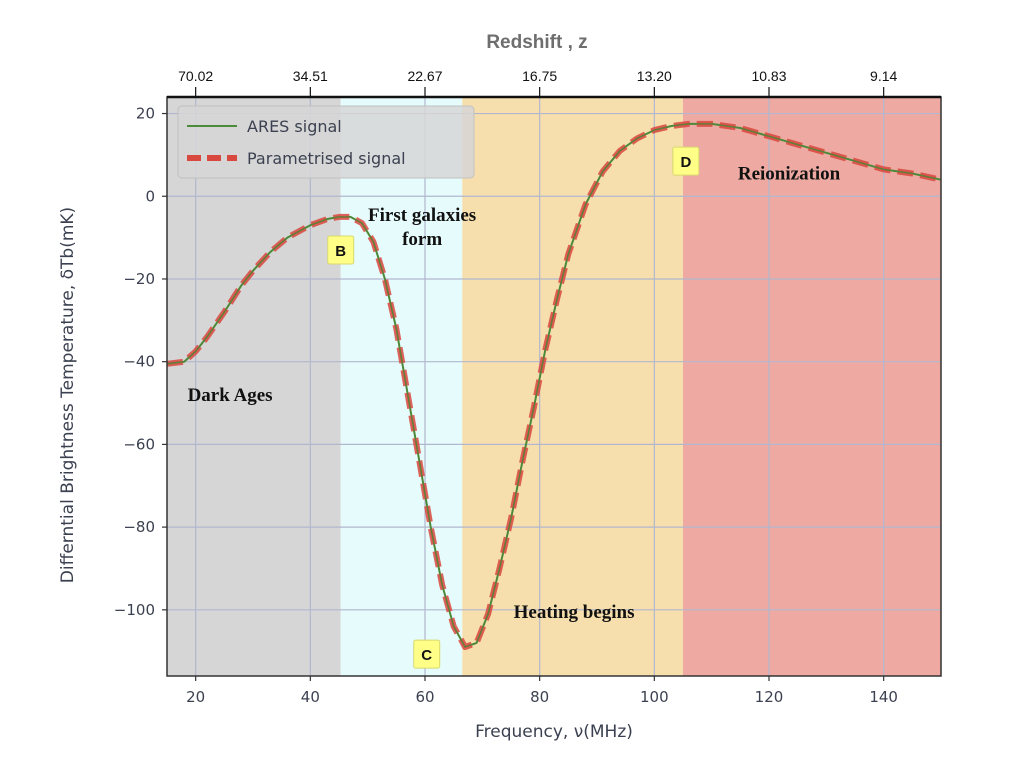  Describe the element at coordinates (536, 42) in the screenshot. I see `top-axis-title: Redshift , z` at that location.